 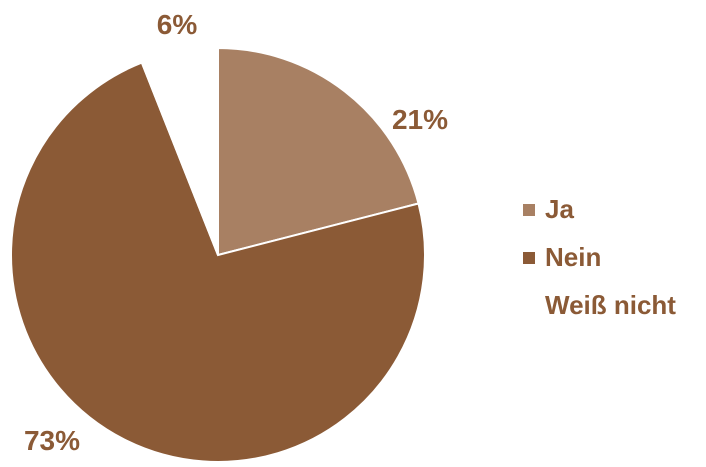 I want to click on legend-item-nein: Nein, so click(x=562, y=257).